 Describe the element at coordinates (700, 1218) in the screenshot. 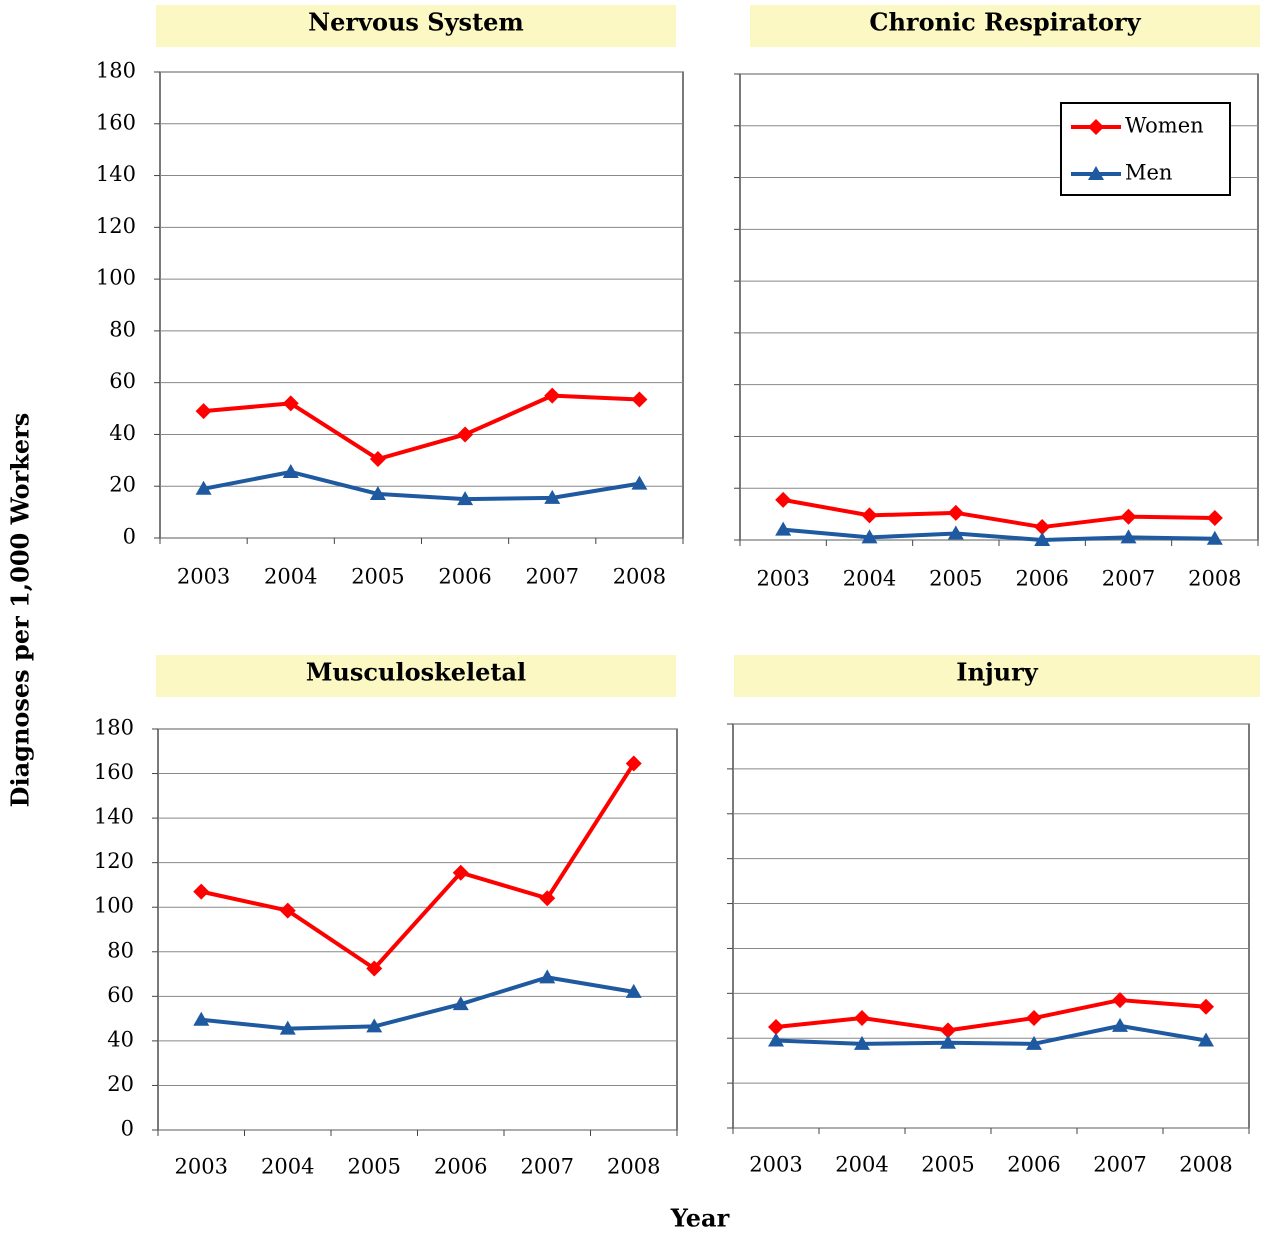

I see `x-axis-label: Year` at that location.